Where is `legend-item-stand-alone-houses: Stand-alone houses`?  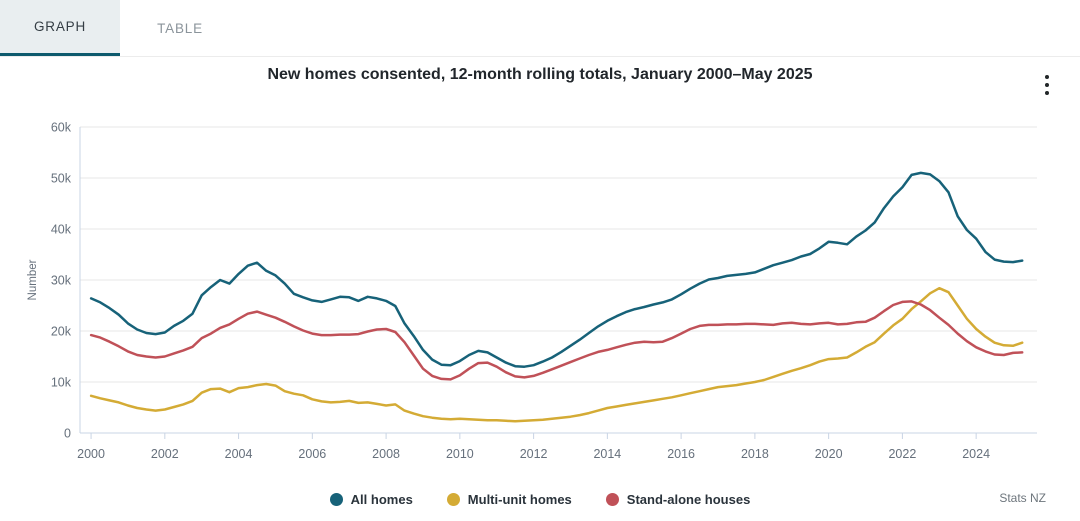 legend-item-stand-alone-houses: Stand-alone houses is located at coordinates (678, 499).